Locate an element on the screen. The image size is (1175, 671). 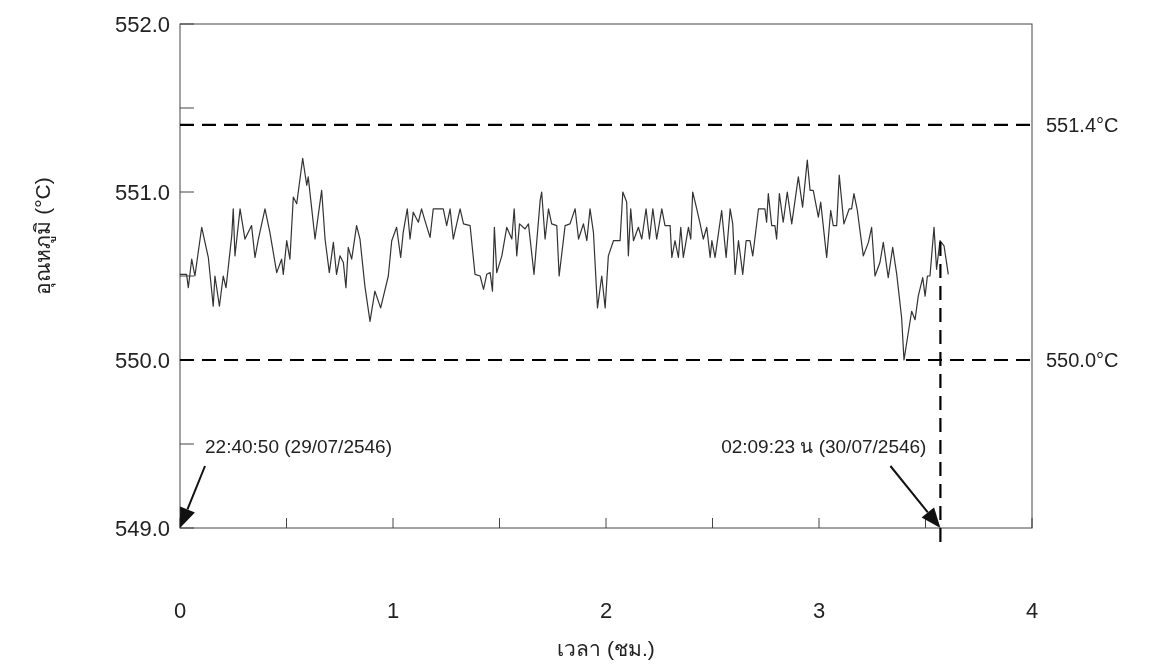
x-tick-label: 3 is located at coordinates (819, 610).